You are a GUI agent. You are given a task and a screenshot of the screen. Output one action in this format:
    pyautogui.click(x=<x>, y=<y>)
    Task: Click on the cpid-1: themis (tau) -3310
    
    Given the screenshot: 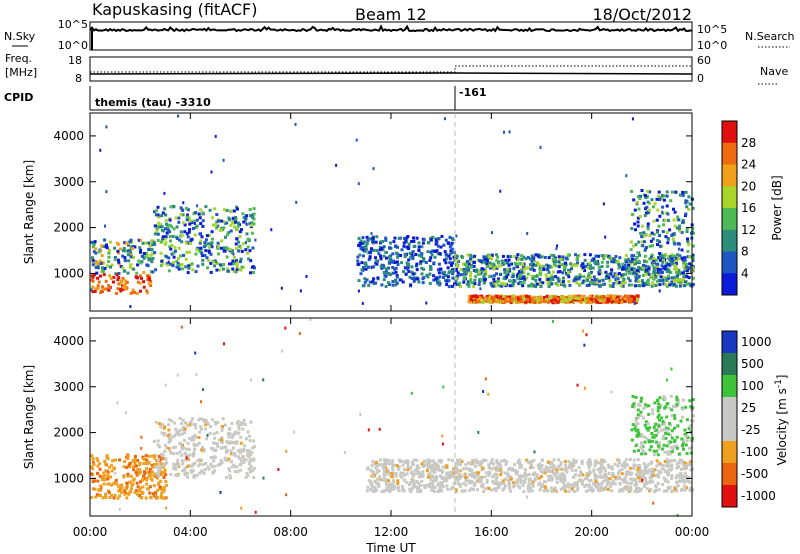 What is the action you would take?
    pyautogui.click(x=153, y=102)
    